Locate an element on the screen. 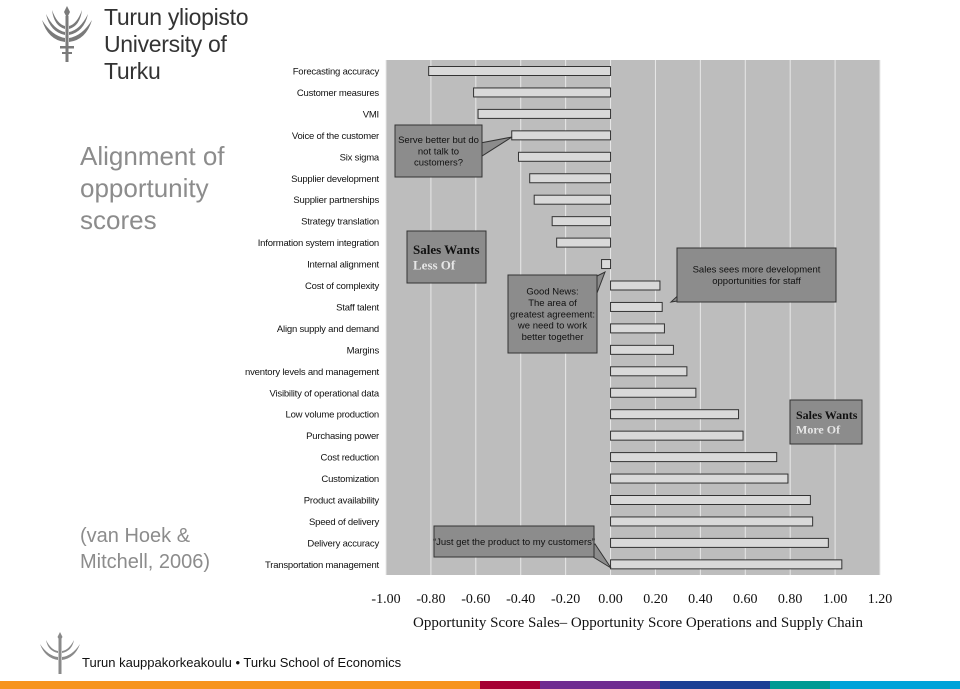 The image size is (960, 689). x-tick-label: -0.20 is located at coordinates (565, 599).